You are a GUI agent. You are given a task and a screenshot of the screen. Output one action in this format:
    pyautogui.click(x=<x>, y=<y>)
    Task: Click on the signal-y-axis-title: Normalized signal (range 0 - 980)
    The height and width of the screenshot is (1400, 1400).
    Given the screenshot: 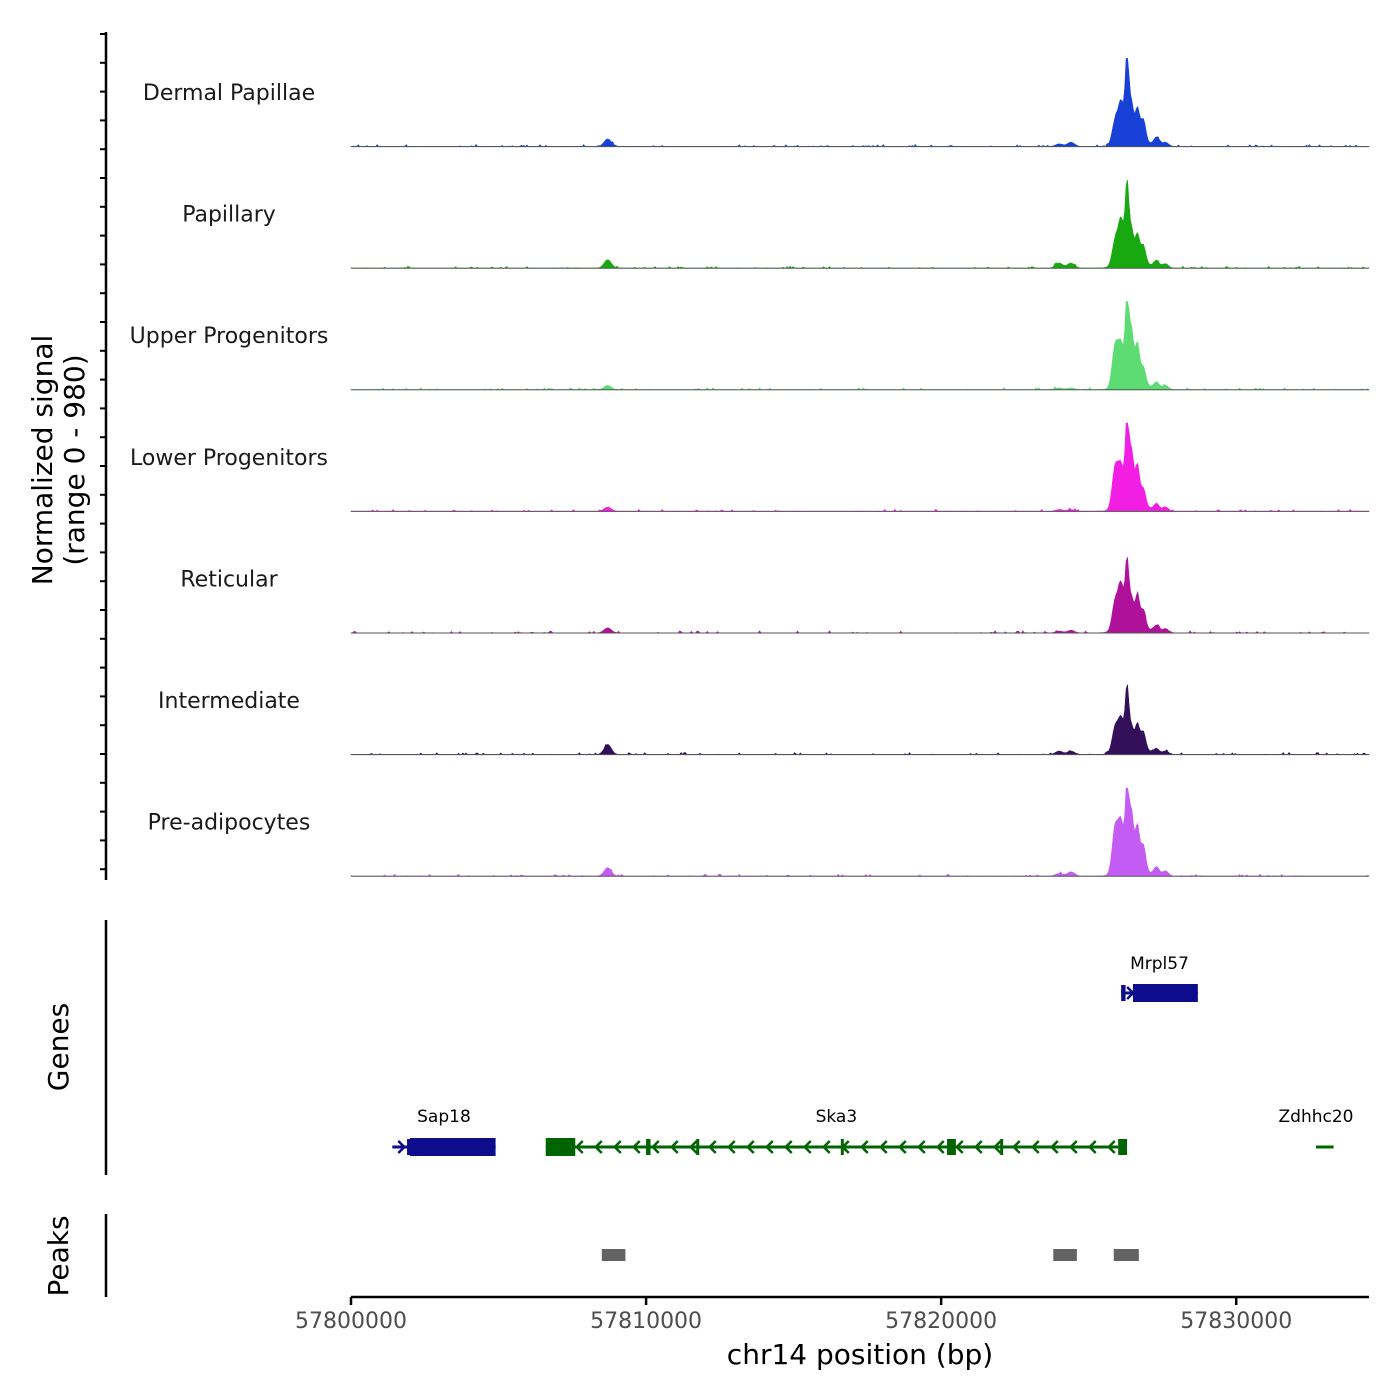 What is the action you would take?
    pyautogui.click(x=58, y=460)
    